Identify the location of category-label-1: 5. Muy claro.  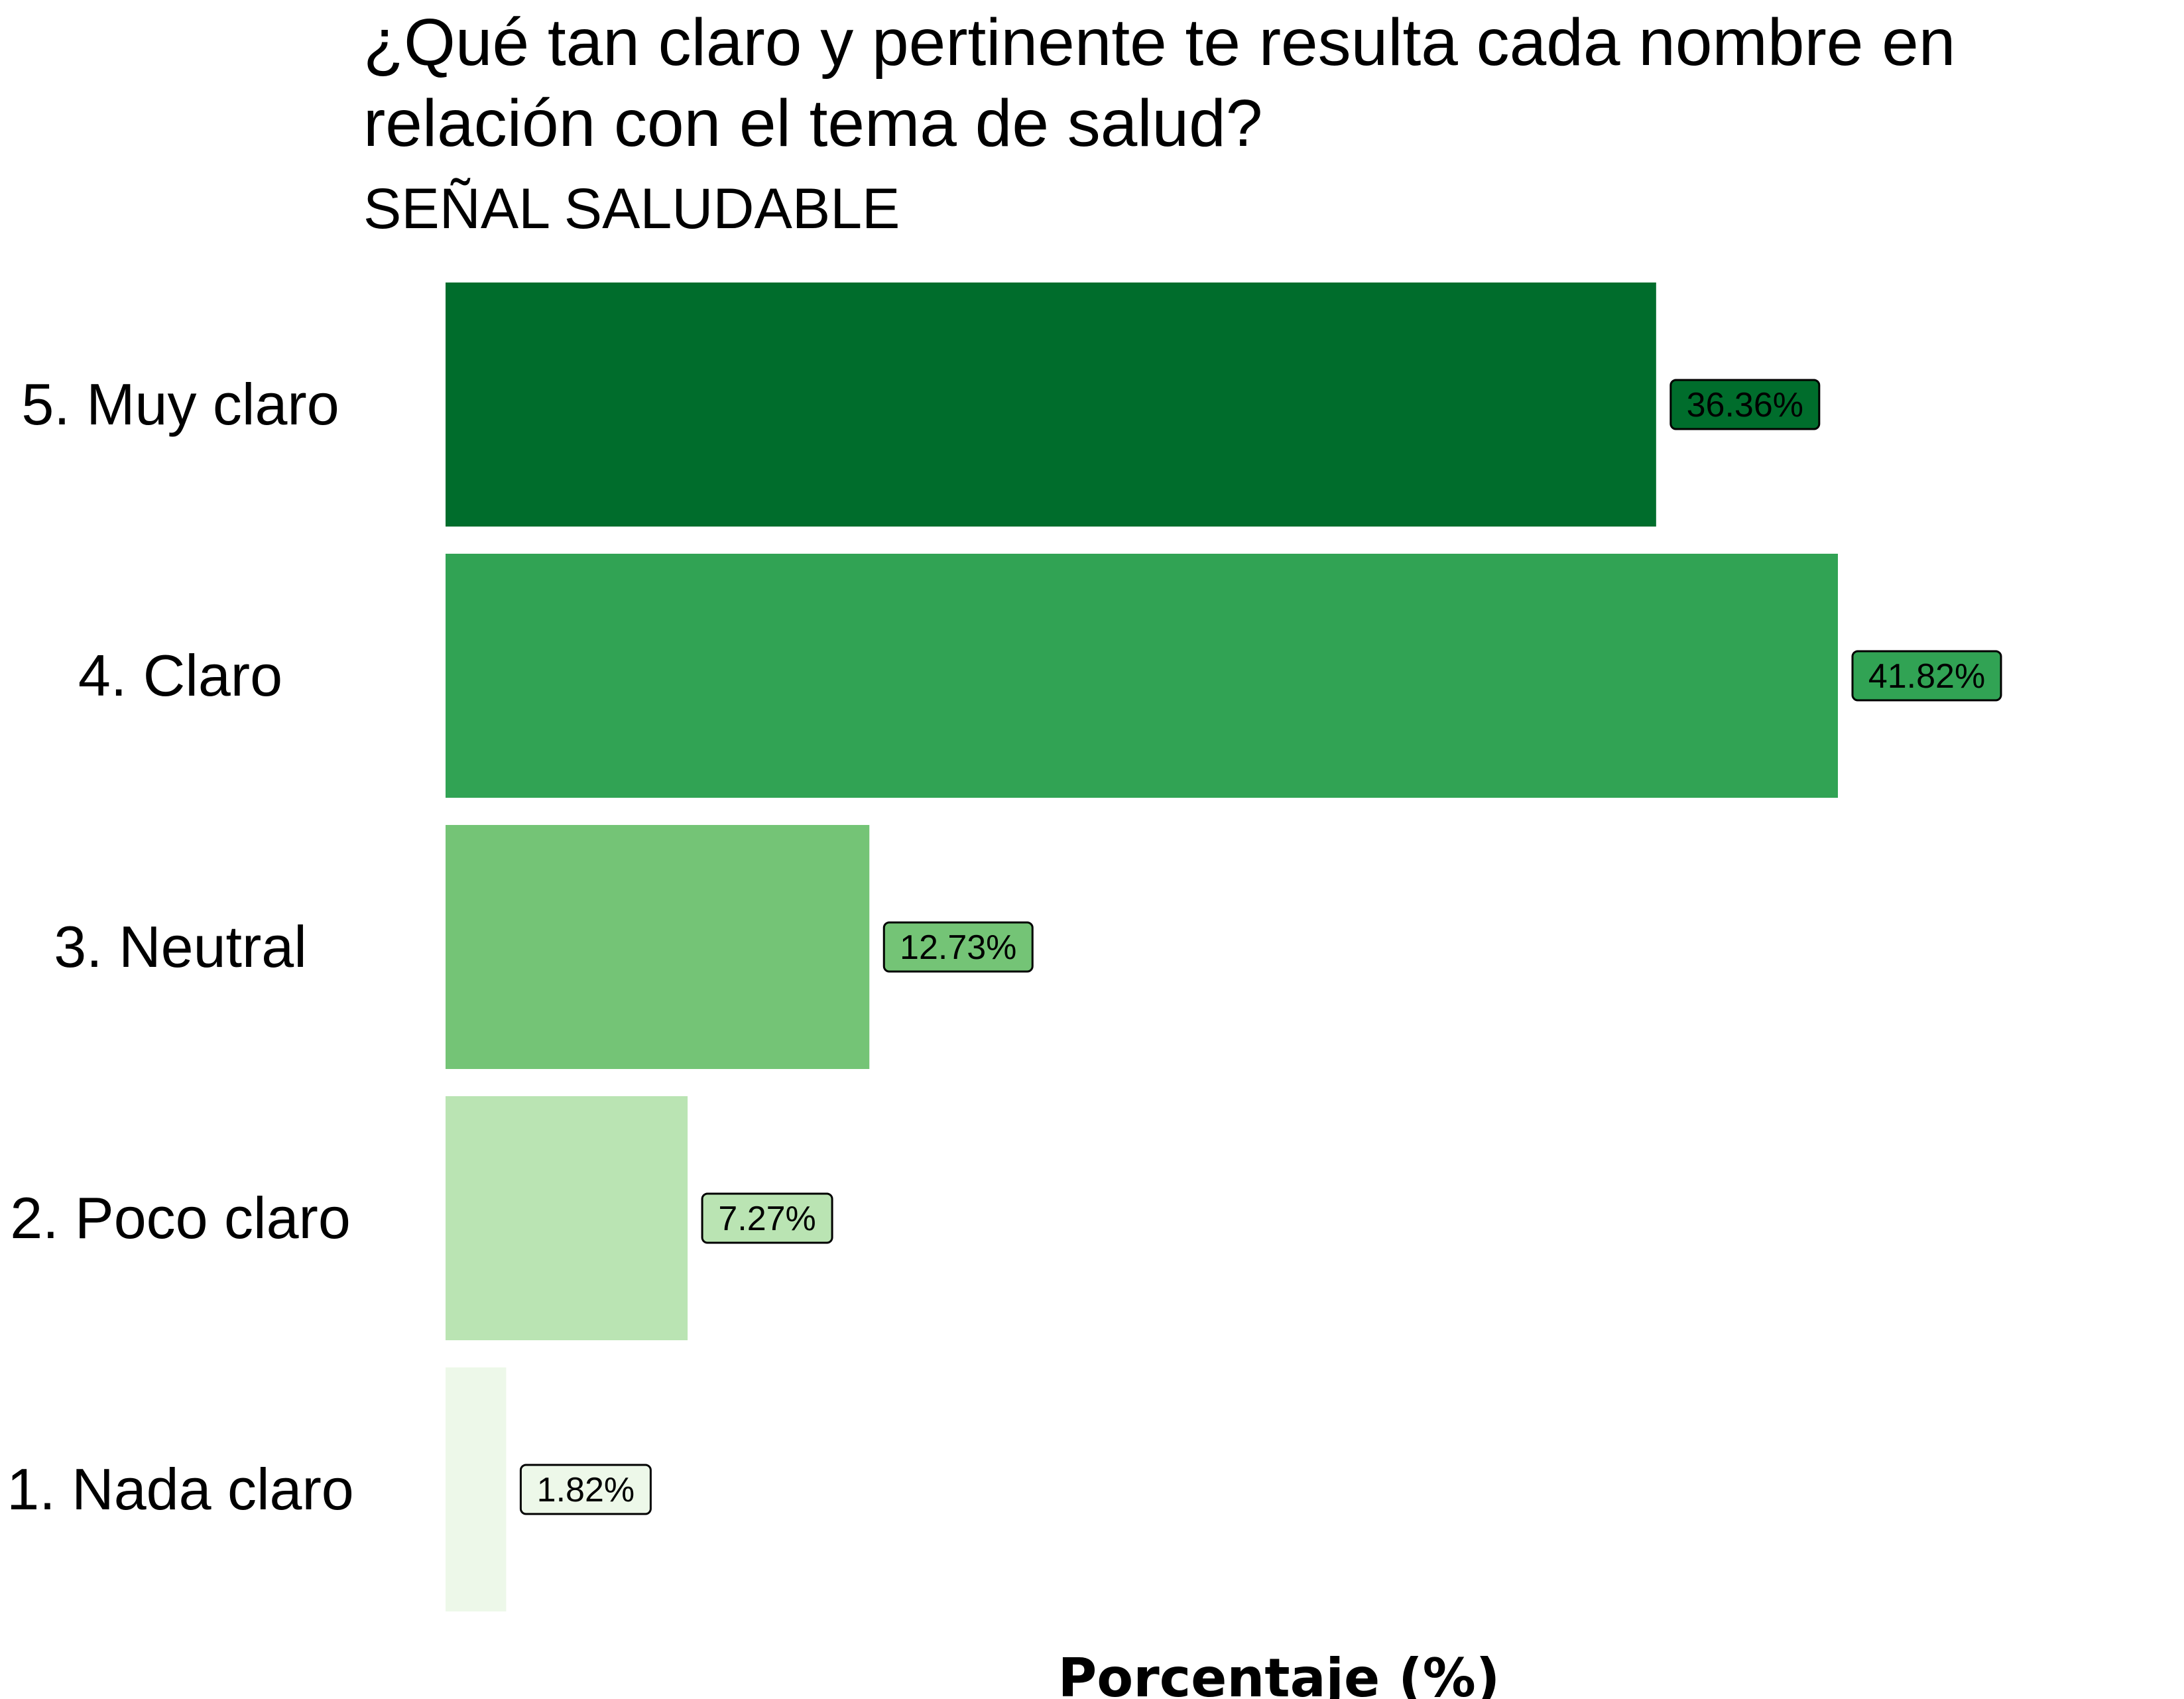
(180, 404).